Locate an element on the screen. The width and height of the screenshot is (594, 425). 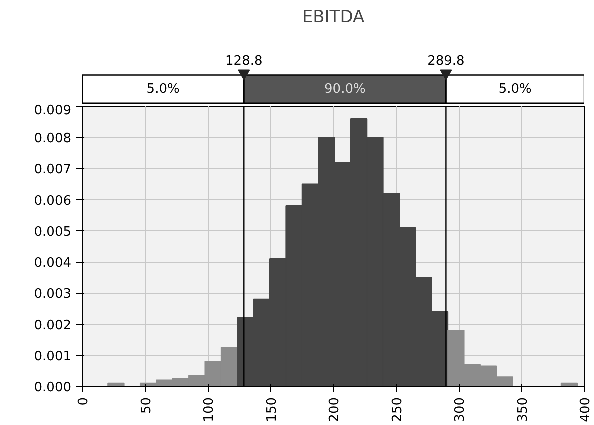
y-tick-label: 0.009 is located at coordinates (53, 111).